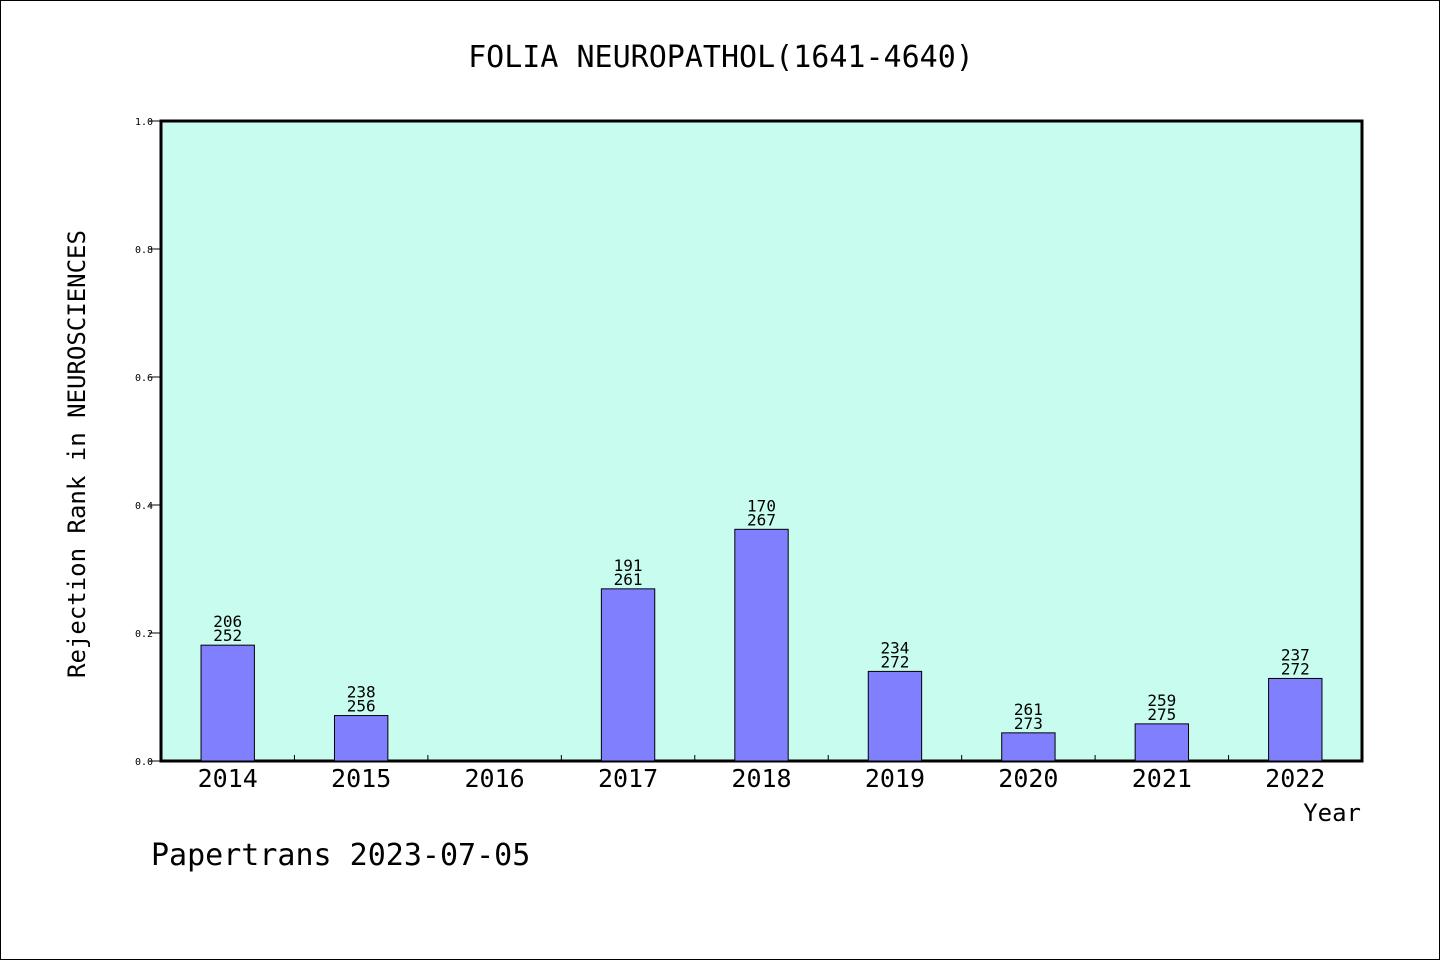 The image size is (1440, 960). I want to click on bar-2015, so click(361, 738).